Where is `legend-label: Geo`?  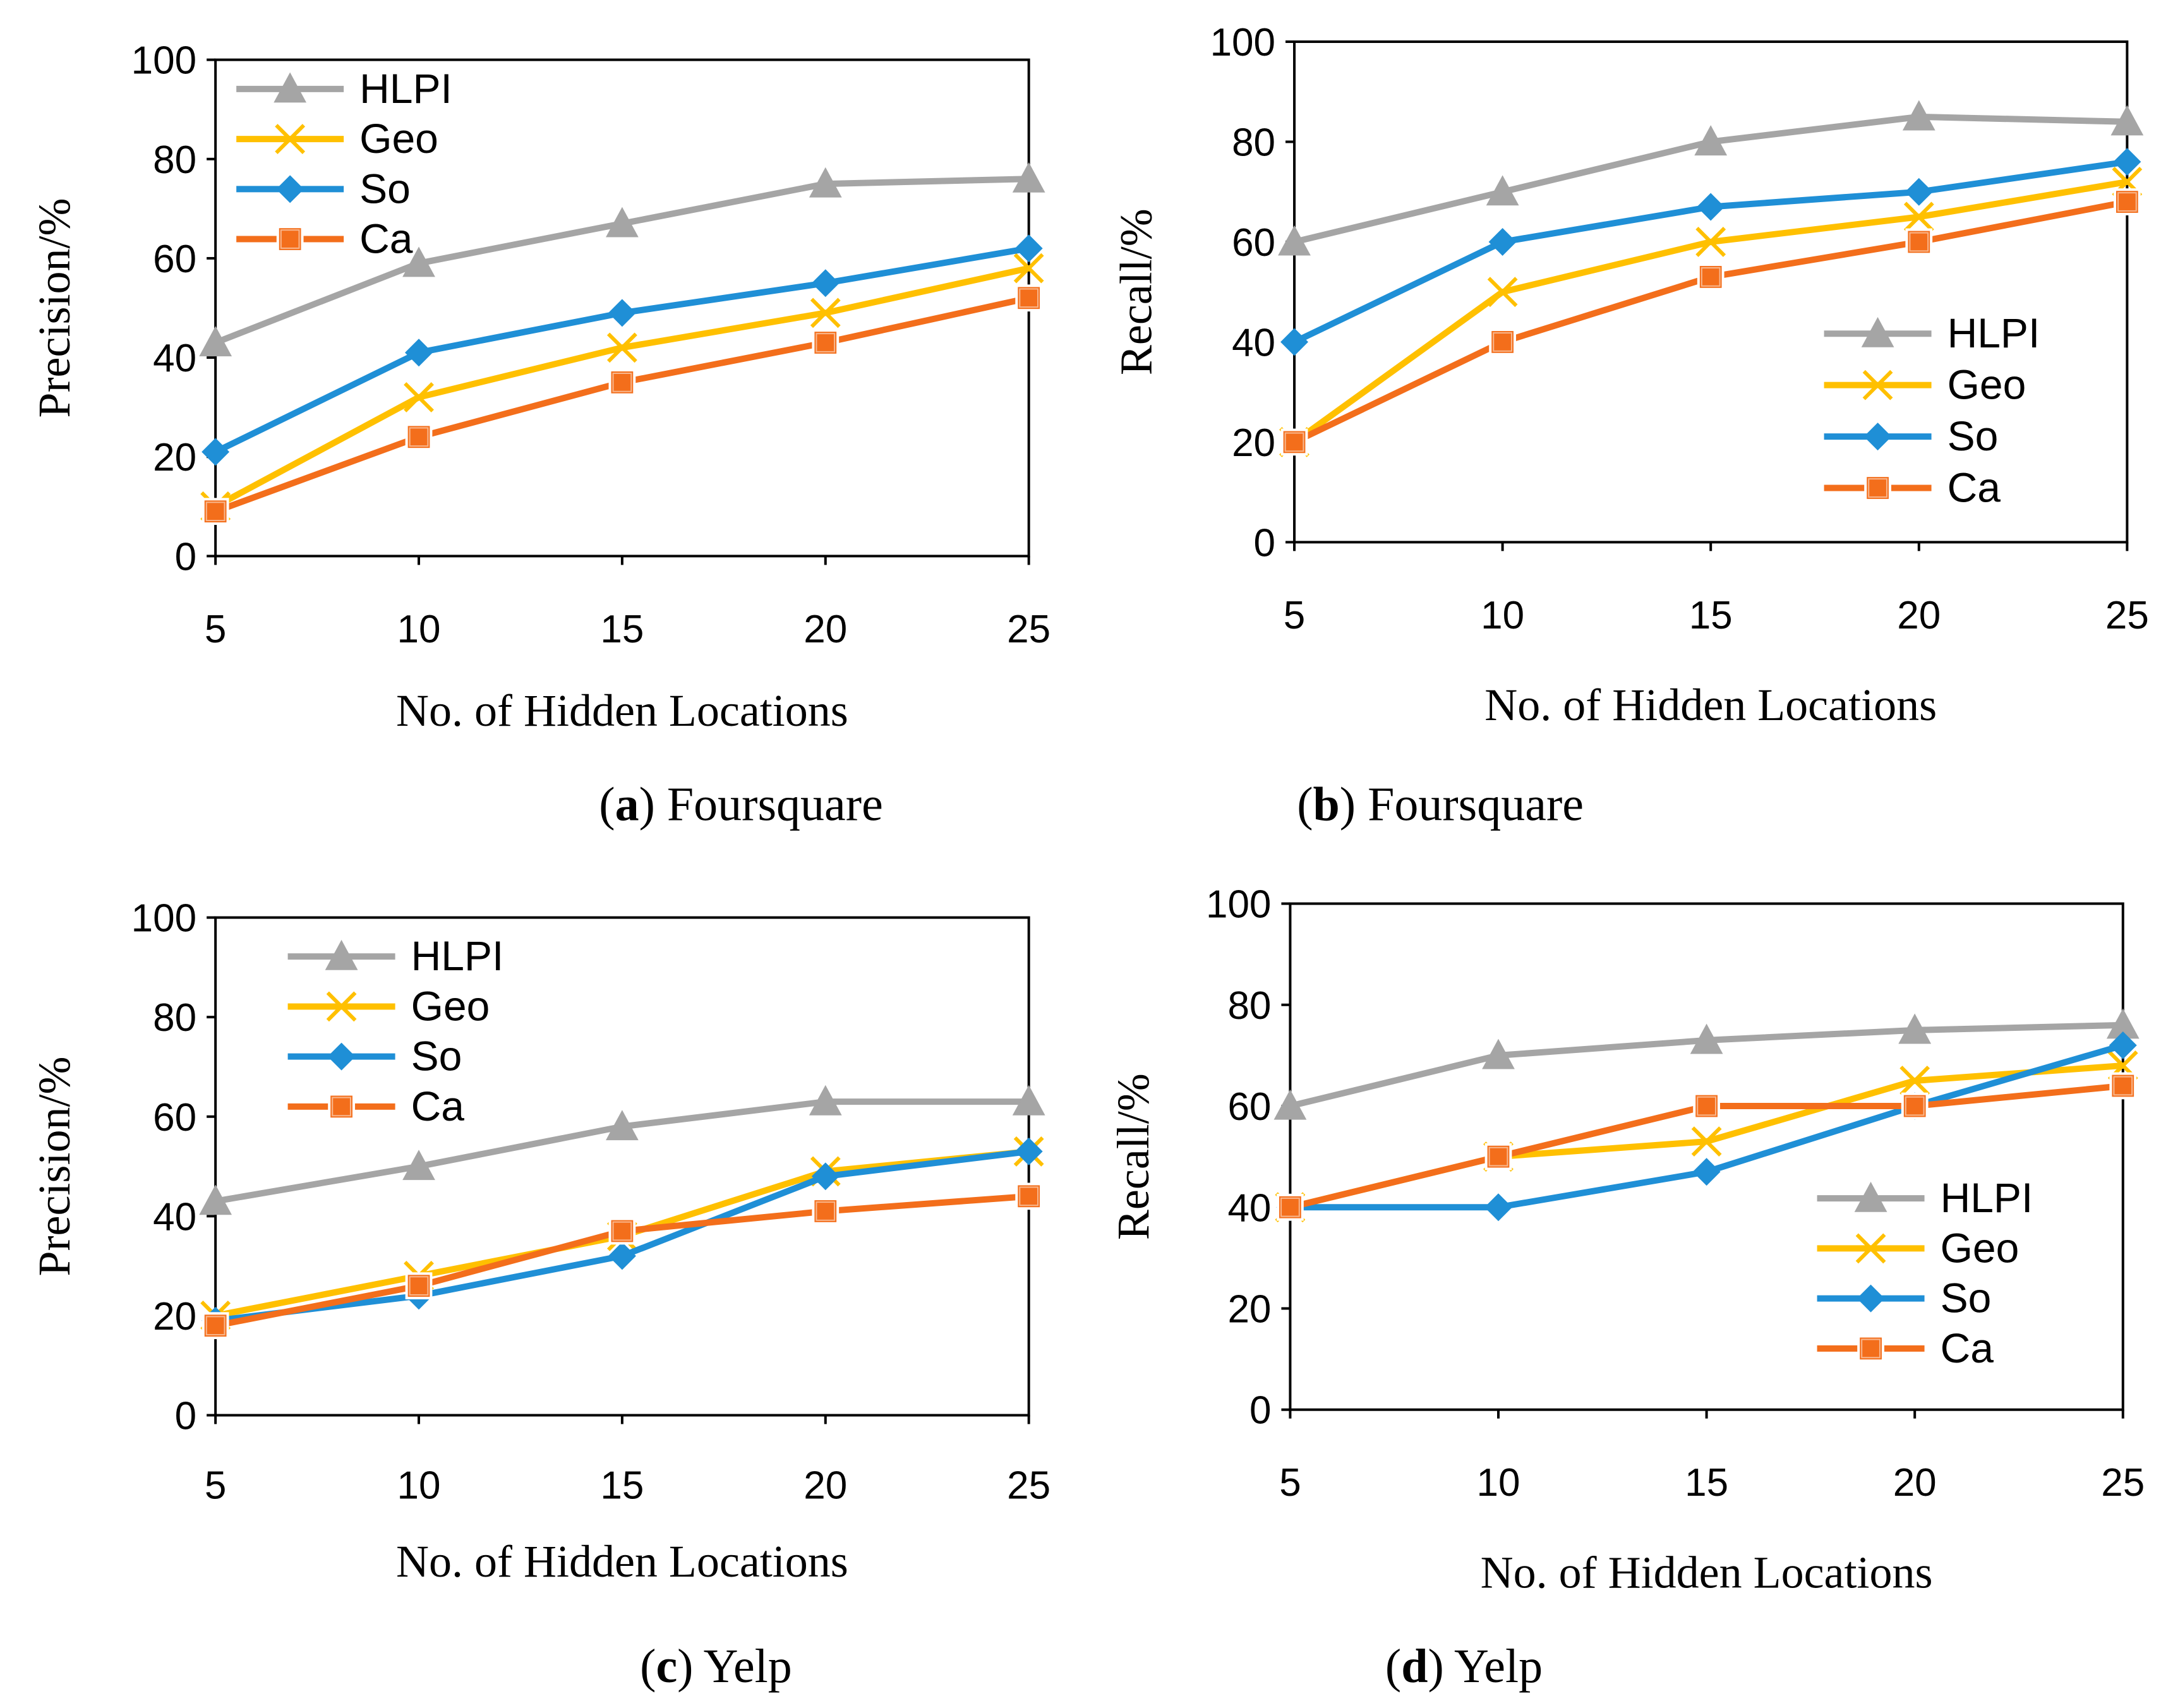 legend-label: Geo is located at coordinates (398, 138).